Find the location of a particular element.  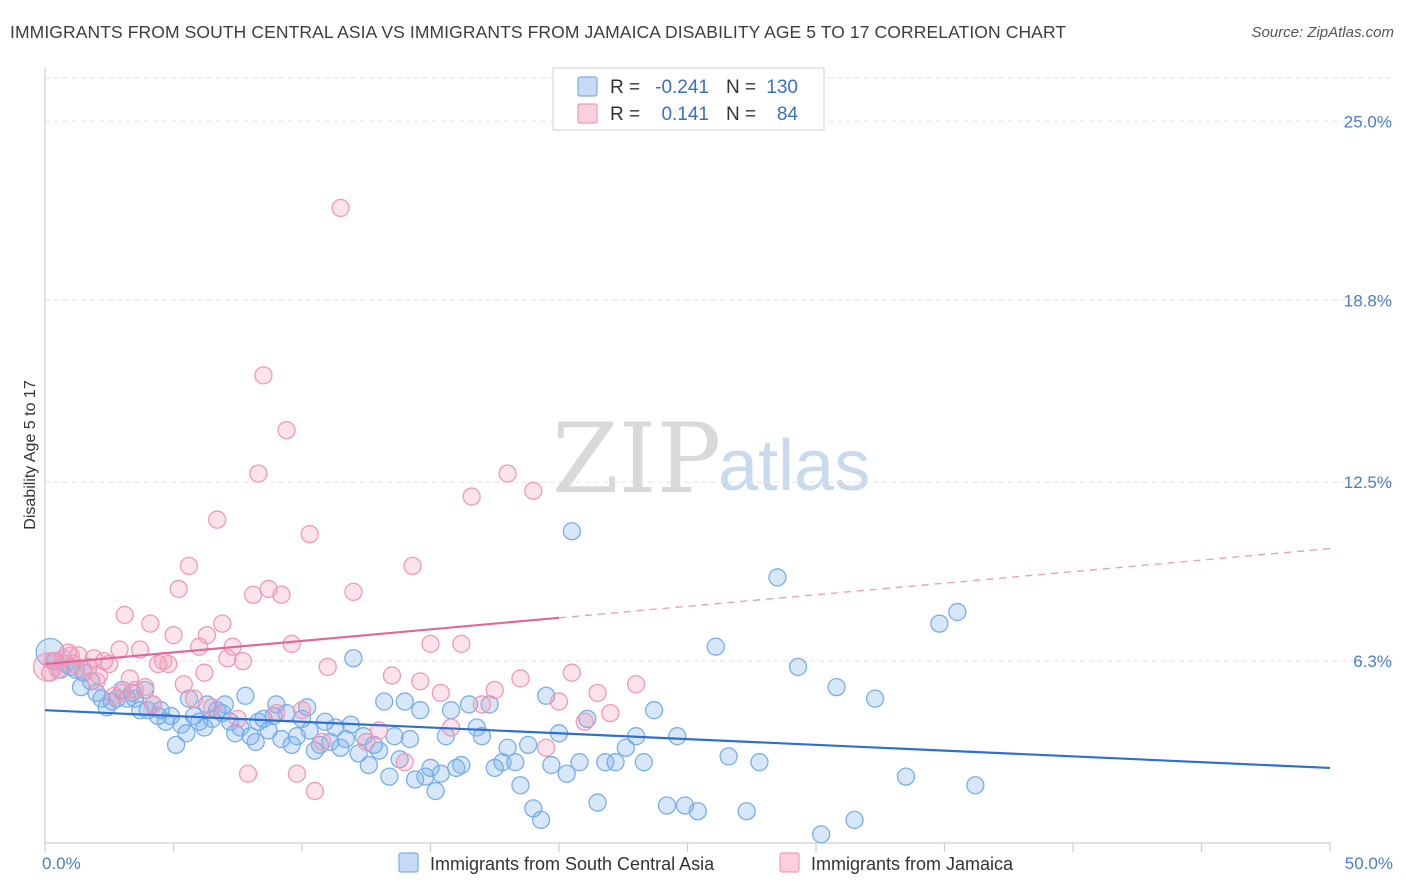

y-tick-label-0: 6.3% is located at coordinates (1372, 661).